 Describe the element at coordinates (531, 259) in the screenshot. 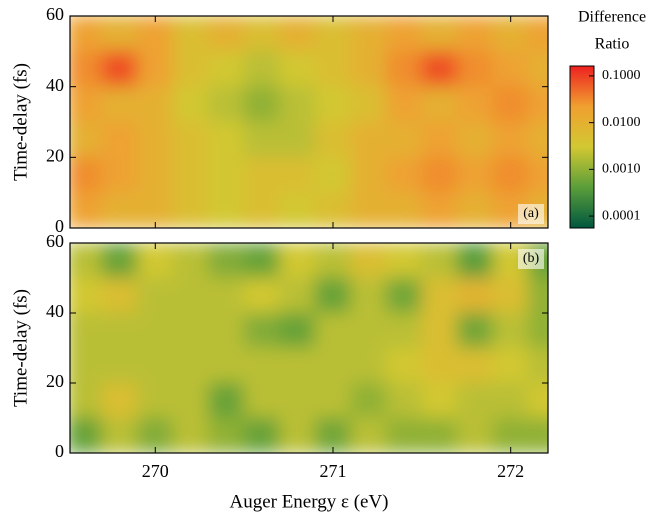

I see `panel-label-box` at that location.